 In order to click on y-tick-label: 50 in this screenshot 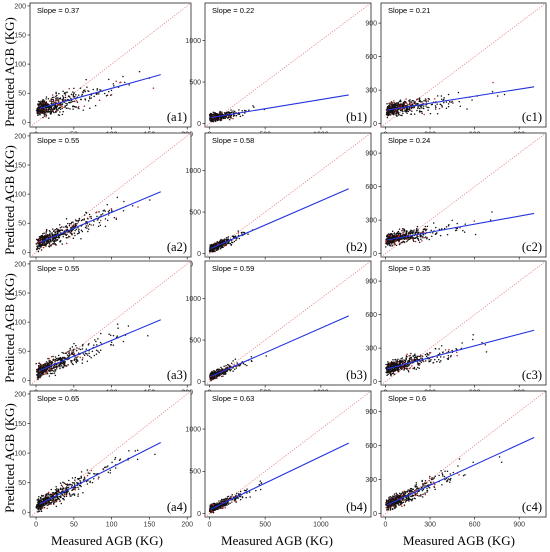, I will do `click(22, 352)`.